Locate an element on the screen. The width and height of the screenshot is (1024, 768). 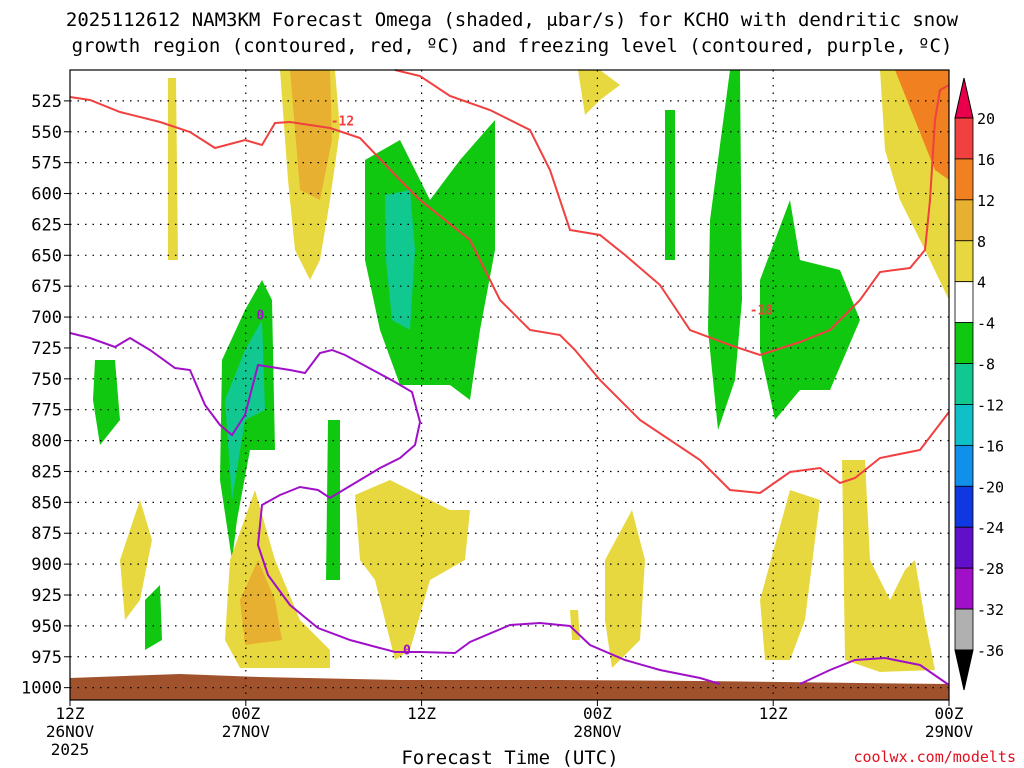
y-tick-label: 925 is located at coordinates (46, 596).